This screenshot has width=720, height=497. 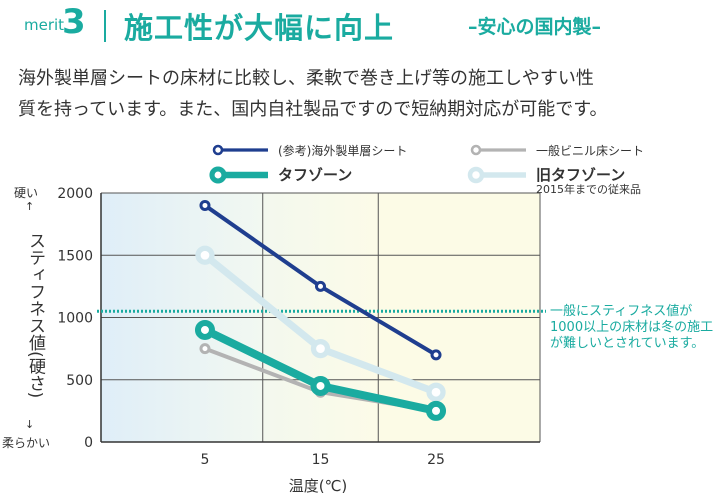 What do you see at coordinates (313, 109) in the screenshot?
I see `lead-line-2: 質を持っています。また、国内自社製品ですので短納期対応が可能です。` at bounding box center [313, 109].